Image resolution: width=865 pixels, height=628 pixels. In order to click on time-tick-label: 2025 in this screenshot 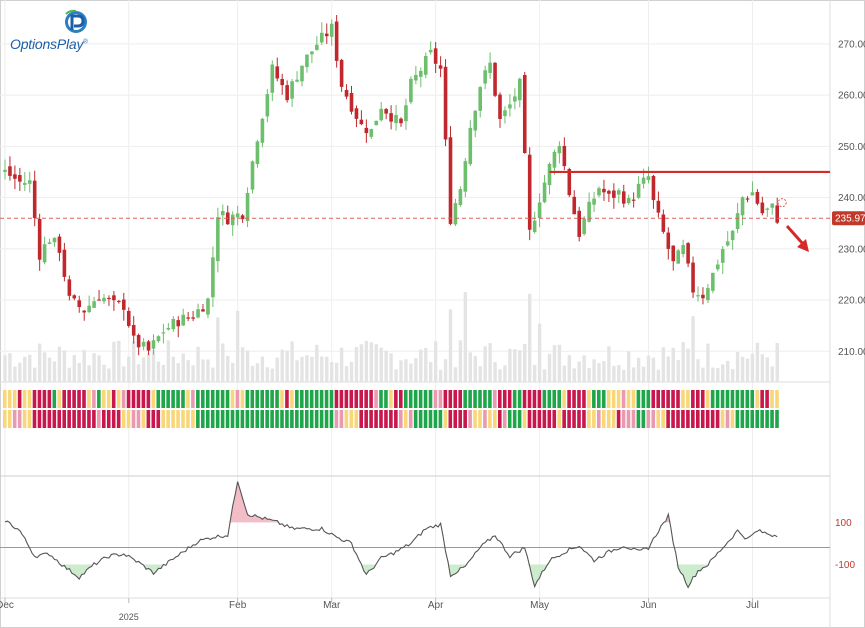, I will do `click(129, 617)`.